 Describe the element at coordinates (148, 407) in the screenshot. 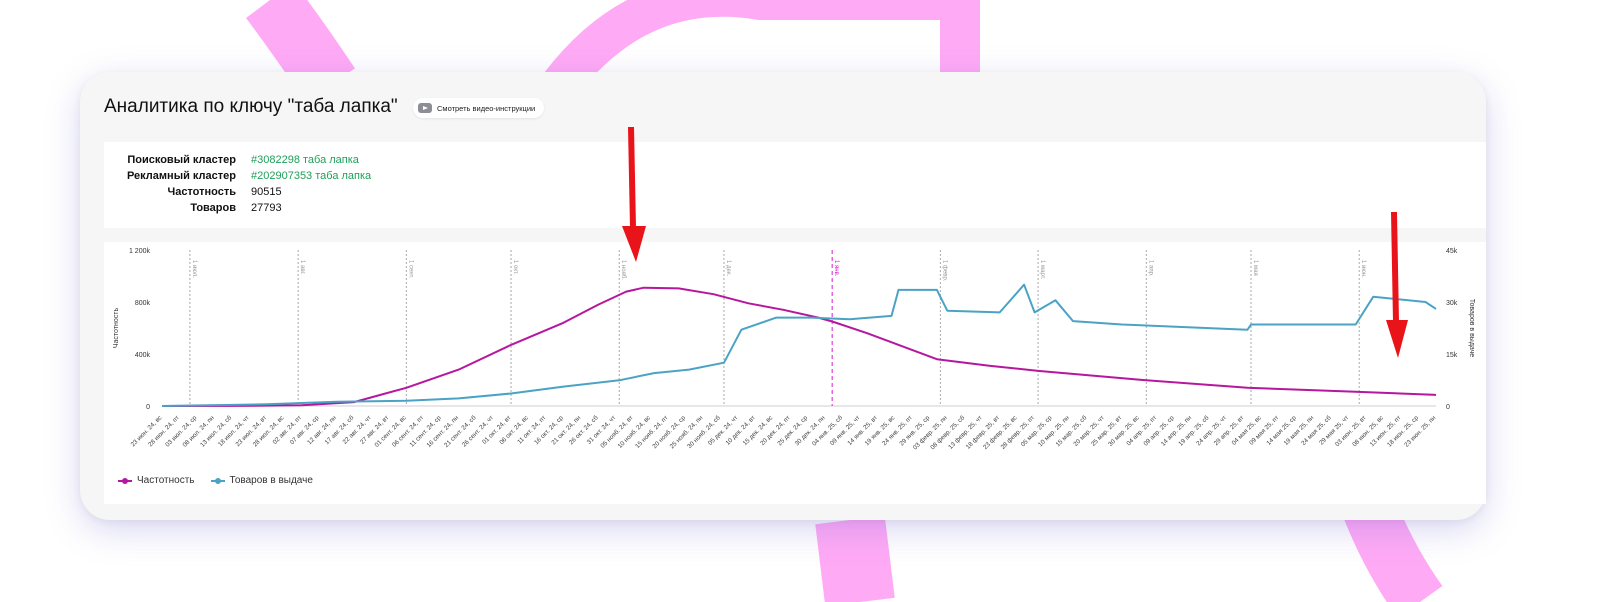

I see `left-axis-tick-label: 0` at that location.